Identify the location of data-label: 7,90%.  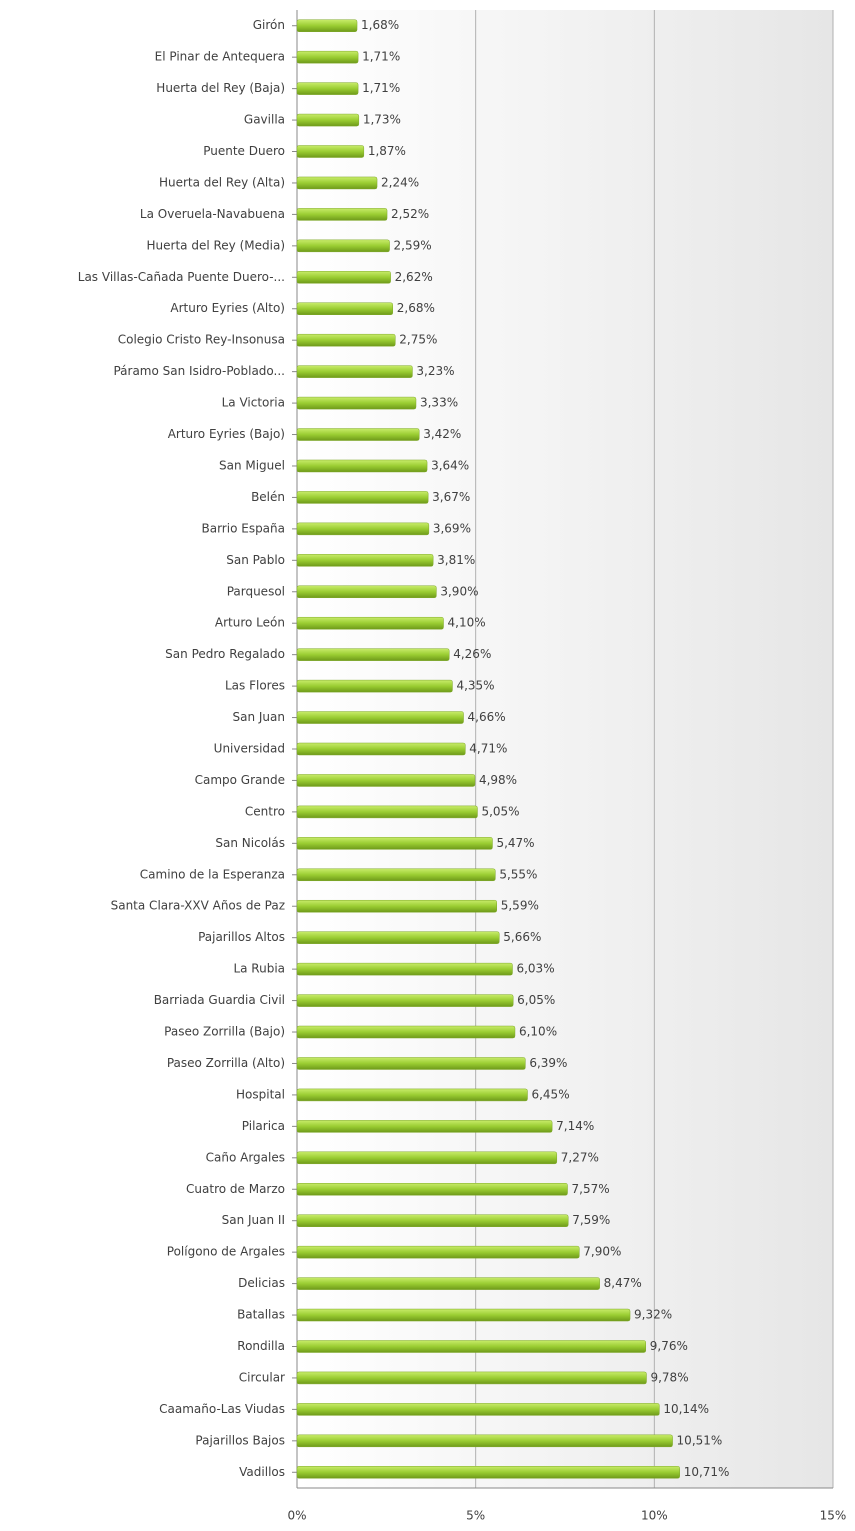
(602, 1252).